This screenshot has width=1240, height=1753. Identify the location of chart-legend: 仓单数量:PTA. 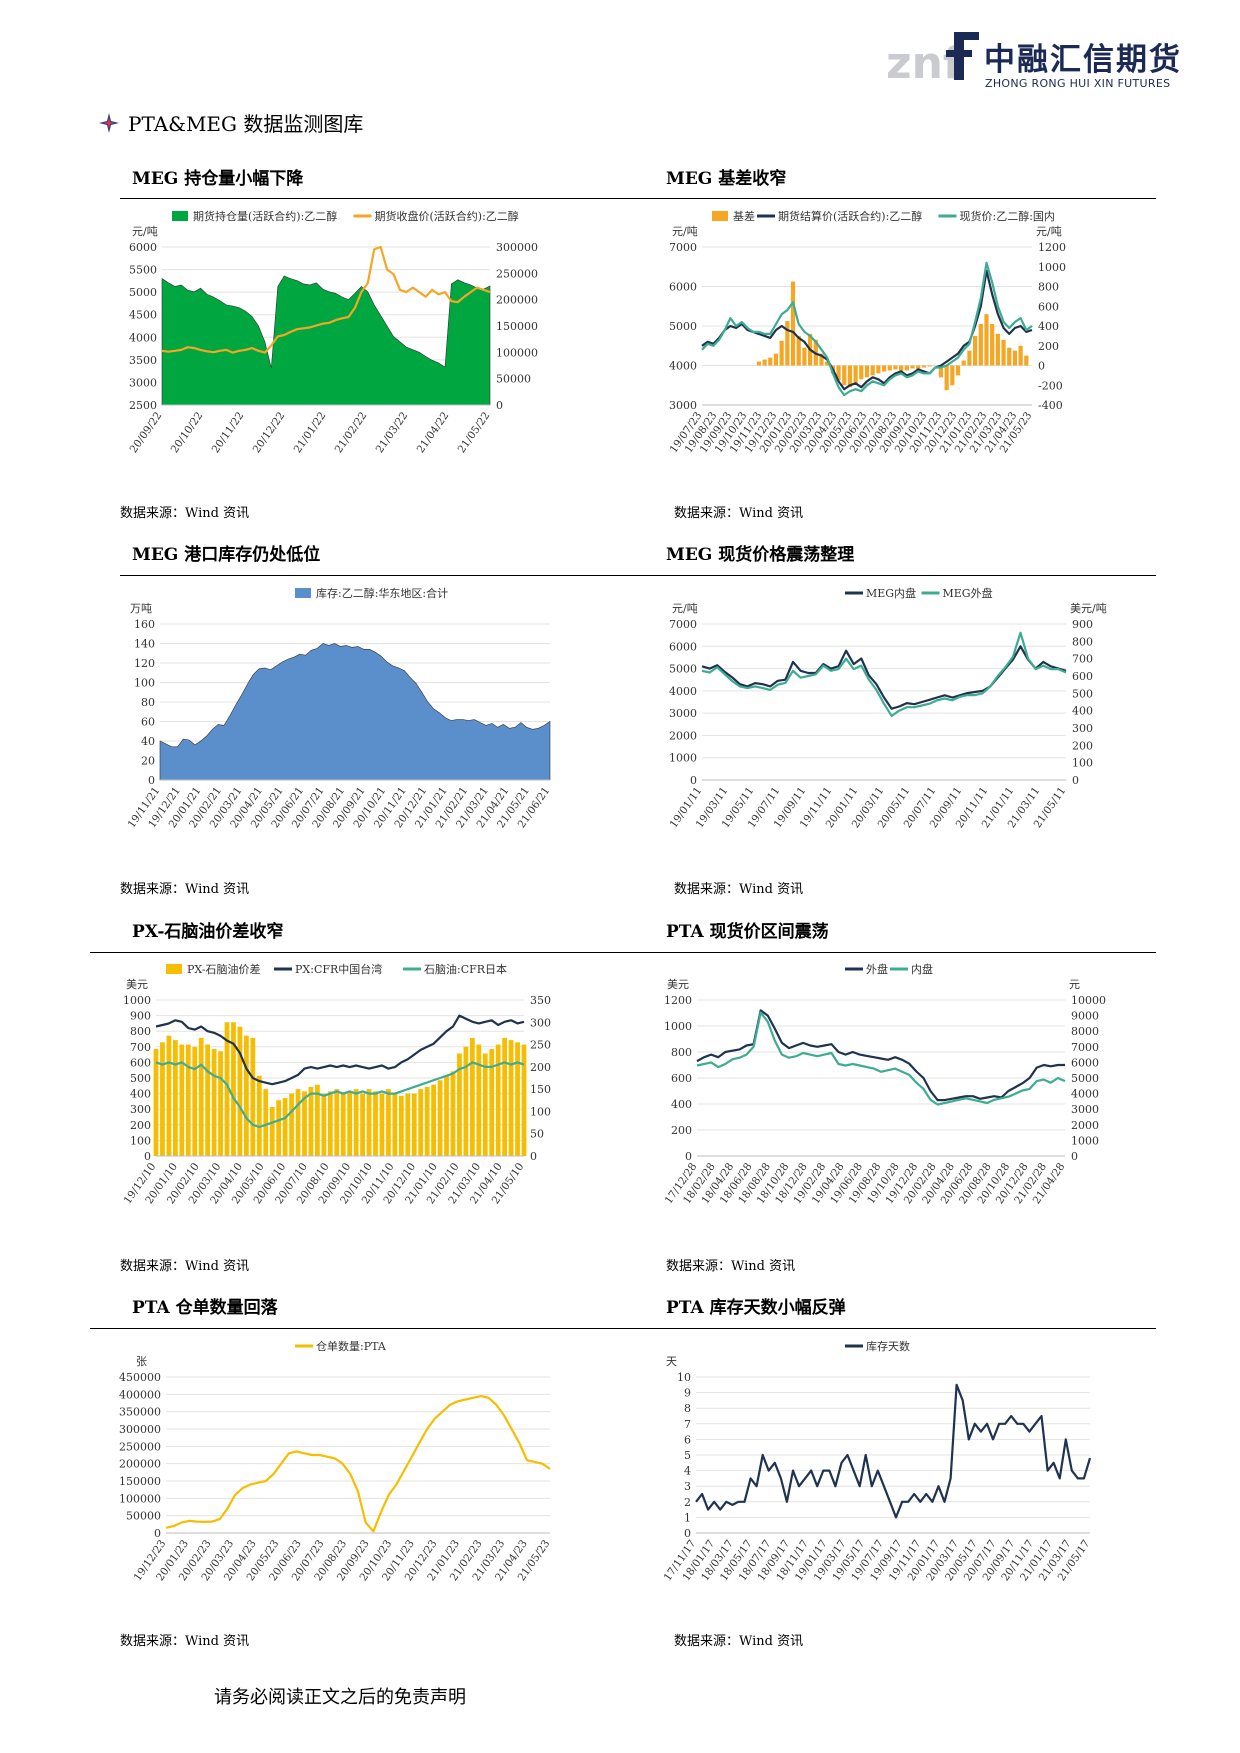
(341, 1346).